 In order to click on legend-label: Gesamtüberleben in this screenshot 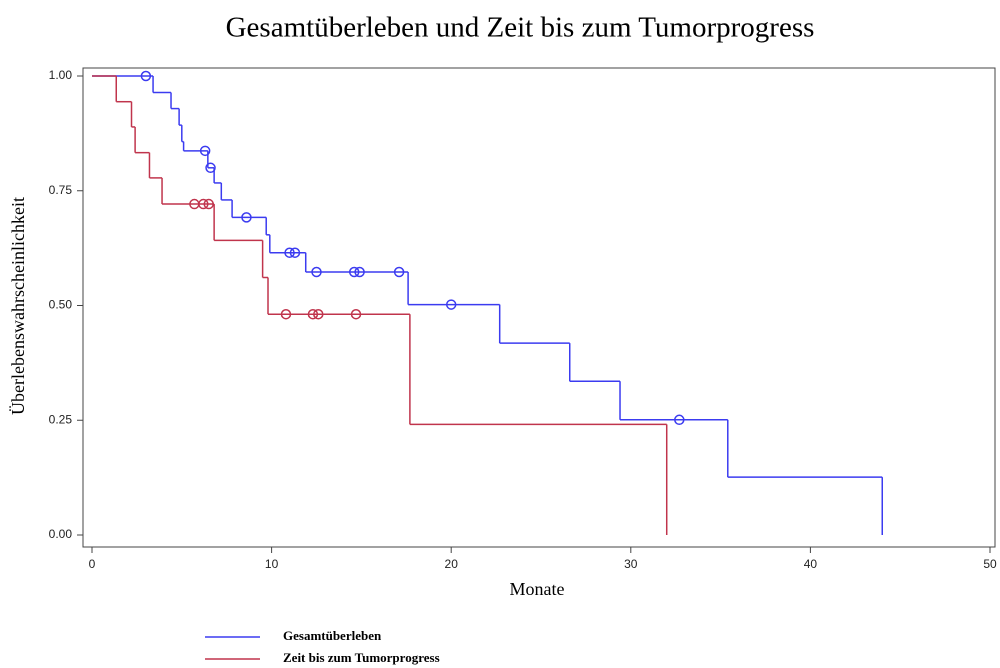, I will do `click(332, 635)`.